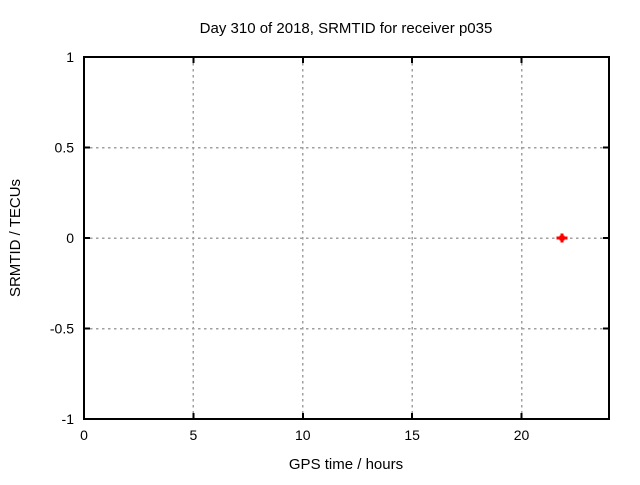  What do you see at coordinates (522, 435) in the screenshot?
I see `x-tick-label-20: 20` at bounding box center [522, 435].